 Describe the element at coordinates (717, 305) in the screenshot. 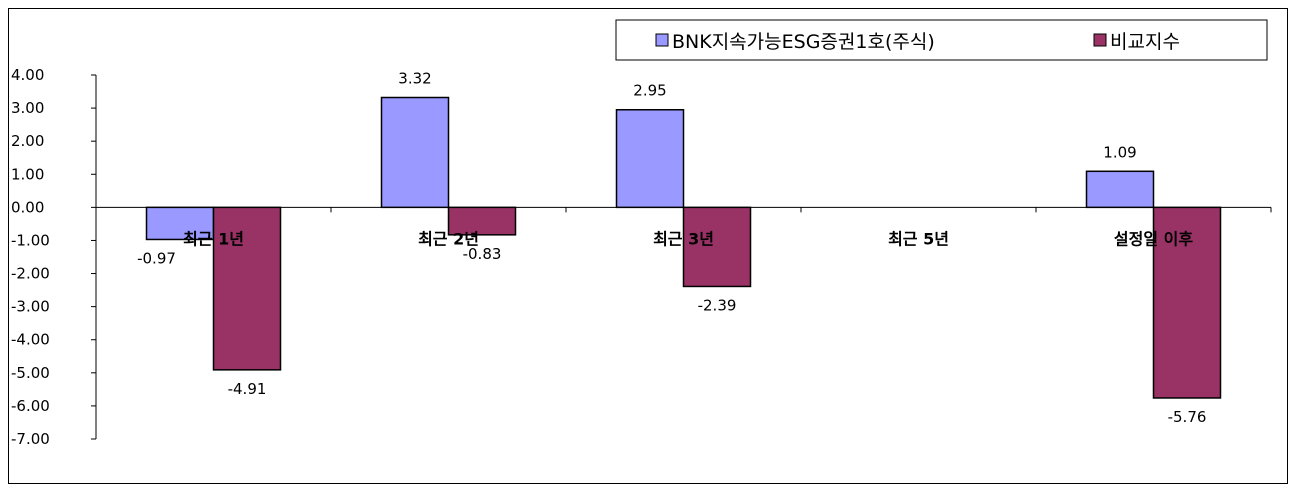

I see `data-label: -2.39` at that location.